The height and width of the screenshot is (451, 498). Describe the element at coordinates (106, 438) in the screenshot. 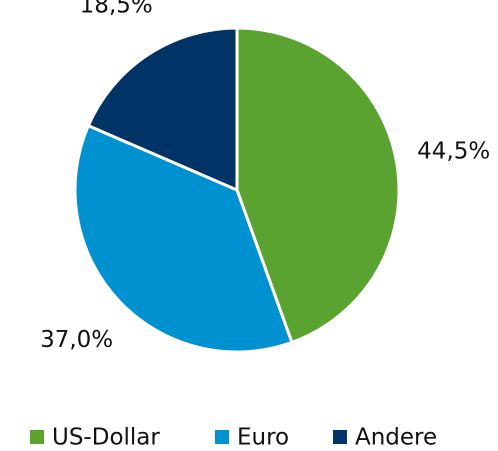

I see `legend-label: US-Dollar` at that location.